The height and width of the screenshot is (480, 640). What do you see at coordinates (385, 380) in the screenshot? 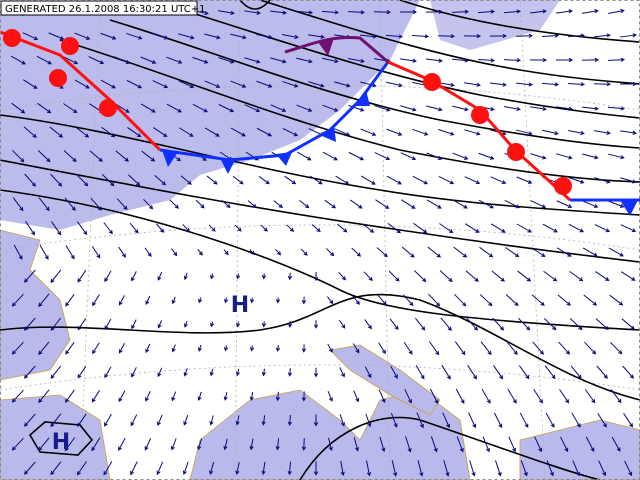
I see `adriatic` at bounding box center [385, 380].